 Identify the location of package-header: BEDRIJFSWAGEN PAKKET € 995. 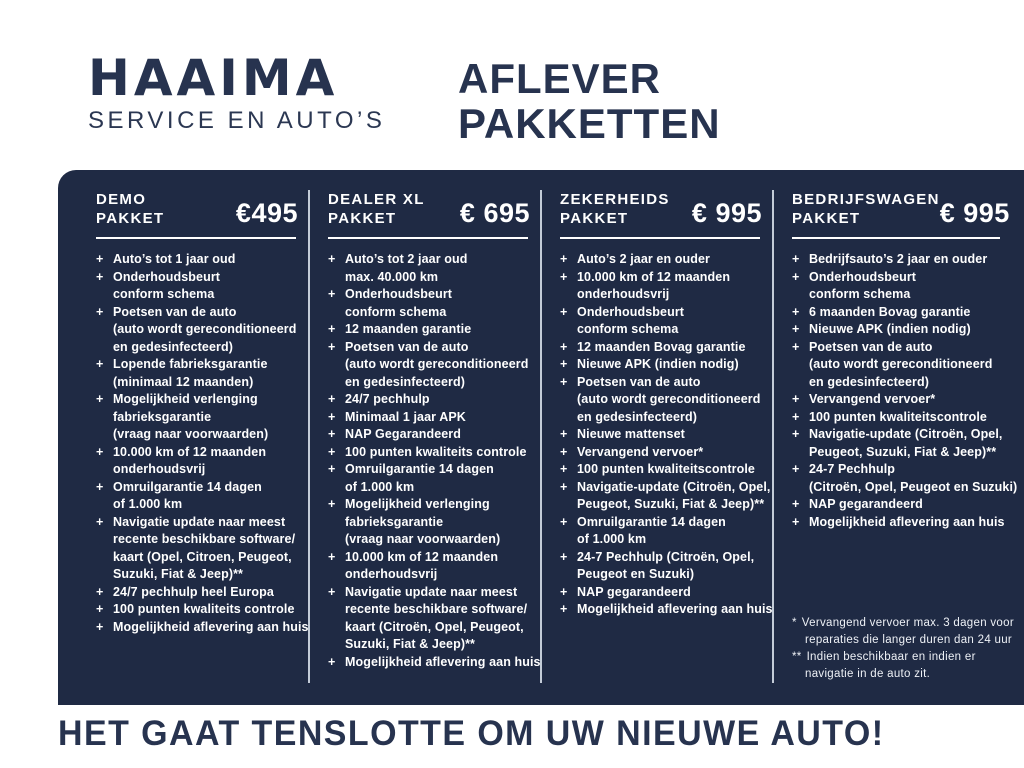
(900, 209).